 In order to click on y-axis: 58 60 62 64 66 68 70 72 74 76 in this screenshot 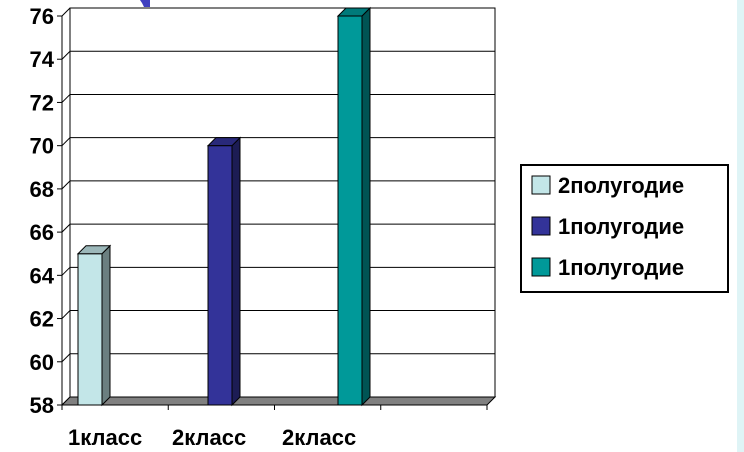, I will do `click(46, 211)`.